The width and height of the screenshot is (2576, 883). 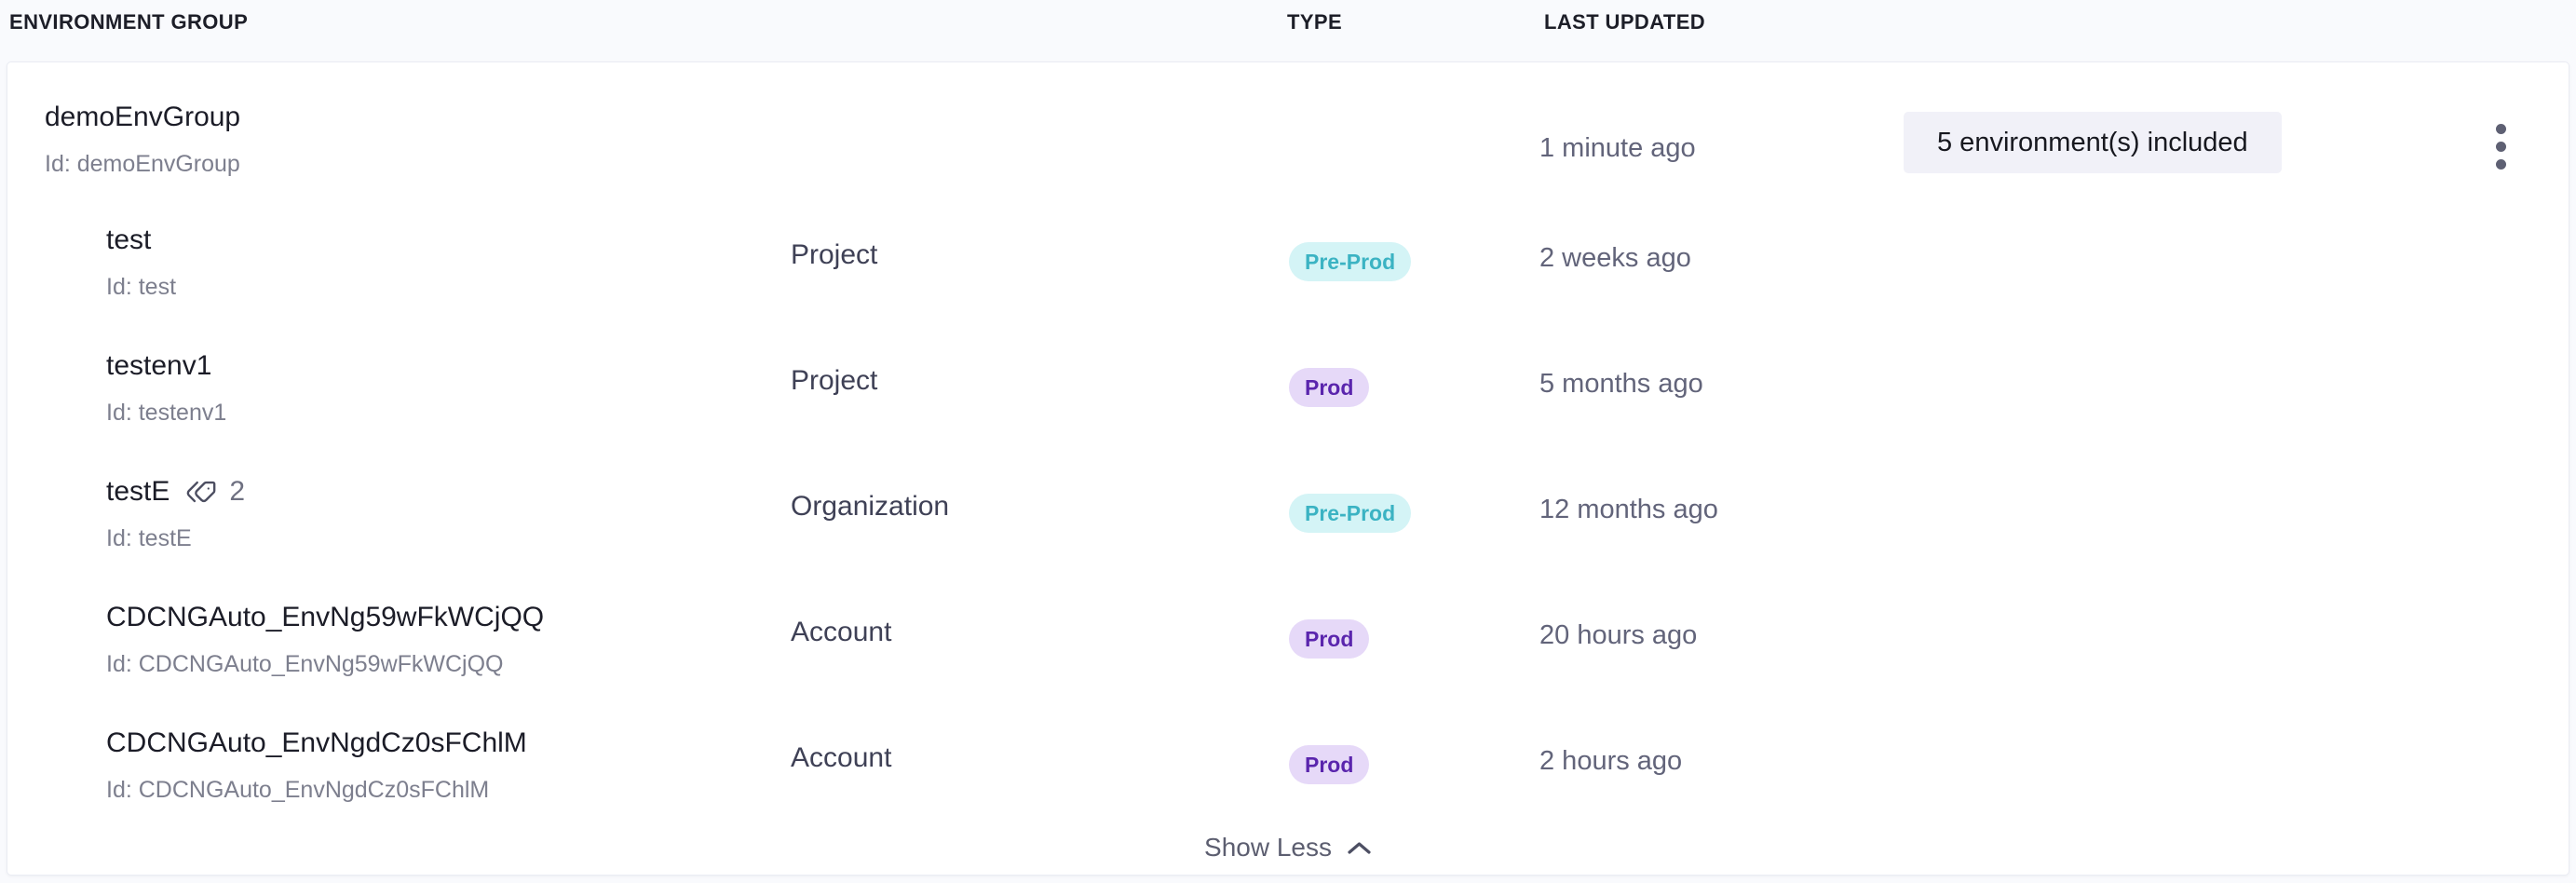 What do you see at coordinates (870, 507) in the screenshot?
I see `environment-scope-type: Organization` at bounding box center [870, 507].